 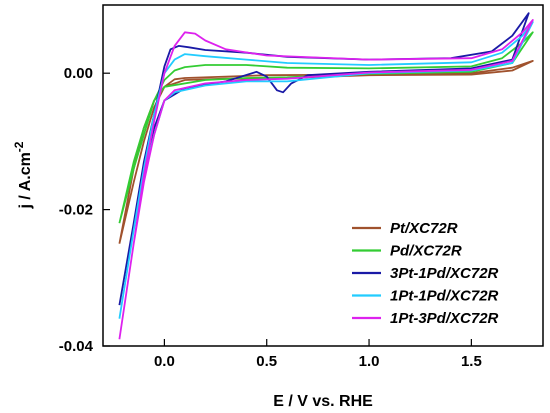 What do you see at coordinates (444, 318) in the screenshot?
I see `legend-label-5: 1Pt-3Pd/XC72R` at bounding box center [444, 318].